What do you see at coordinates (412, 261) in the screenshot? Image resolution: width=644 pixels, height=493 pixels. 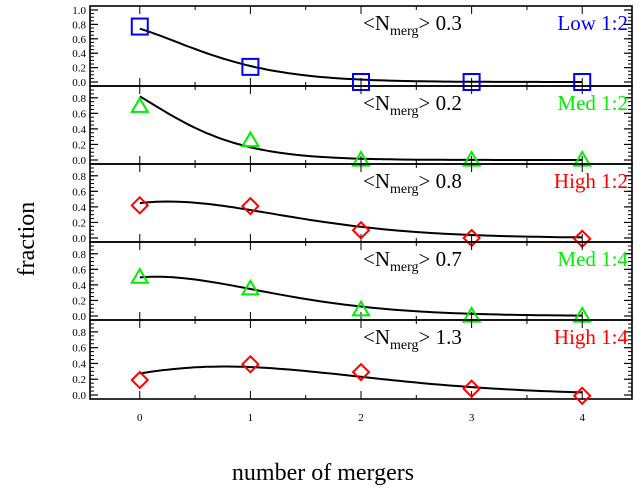 I see `mean-mergers-label: <Nmerg> 0.7` at bounding box center [412, 261].